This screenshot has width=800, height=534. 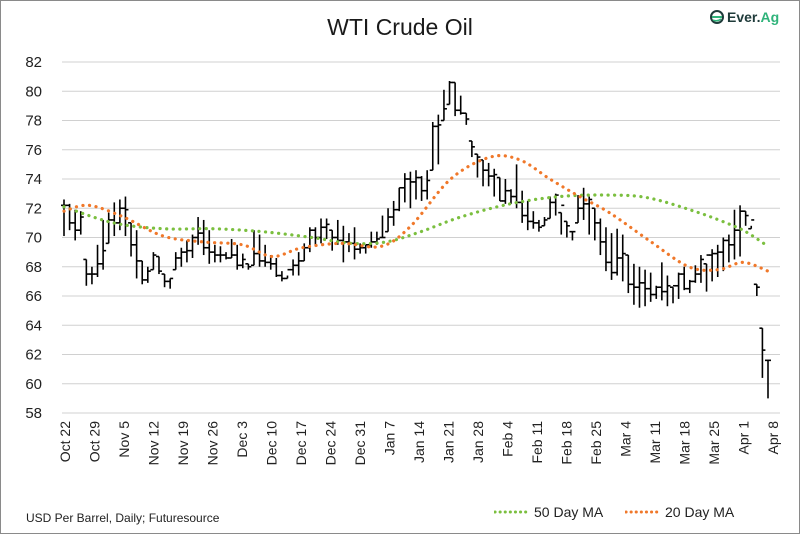 I want to click on x-tick-label: Jan 7, so click(x=390, y=438).